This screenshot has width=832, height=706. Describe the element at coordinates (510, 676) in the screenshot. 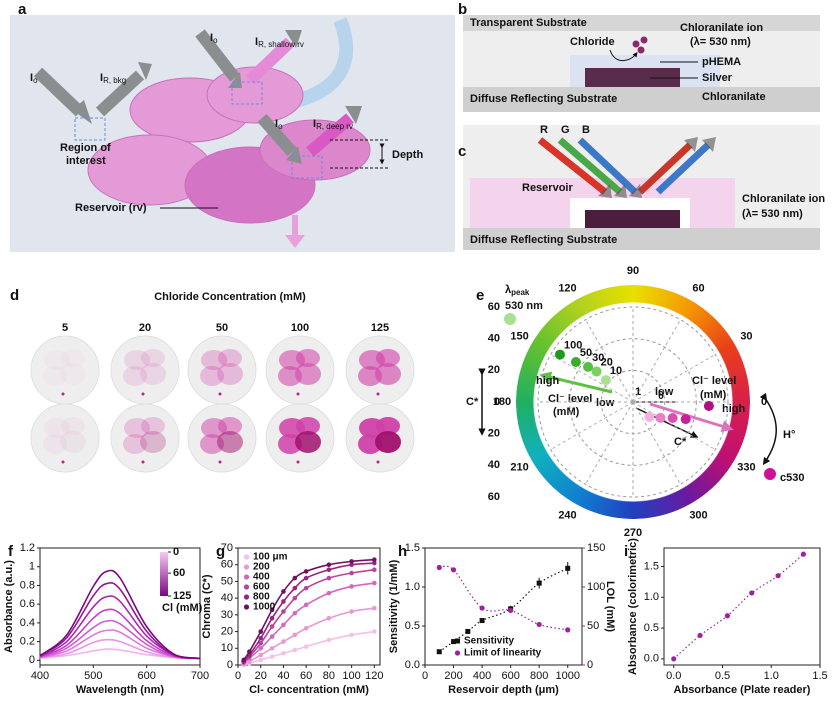

I see `x-tick-label: 600` at that location.